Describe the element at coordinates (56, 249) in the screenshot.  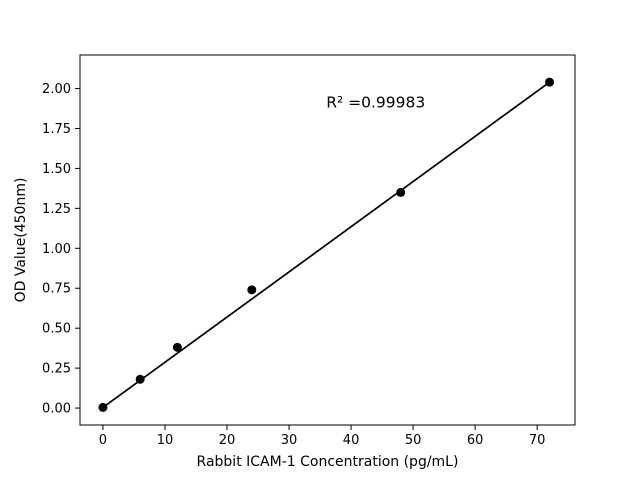
I see `y-tick-label: 1.00` at that location.